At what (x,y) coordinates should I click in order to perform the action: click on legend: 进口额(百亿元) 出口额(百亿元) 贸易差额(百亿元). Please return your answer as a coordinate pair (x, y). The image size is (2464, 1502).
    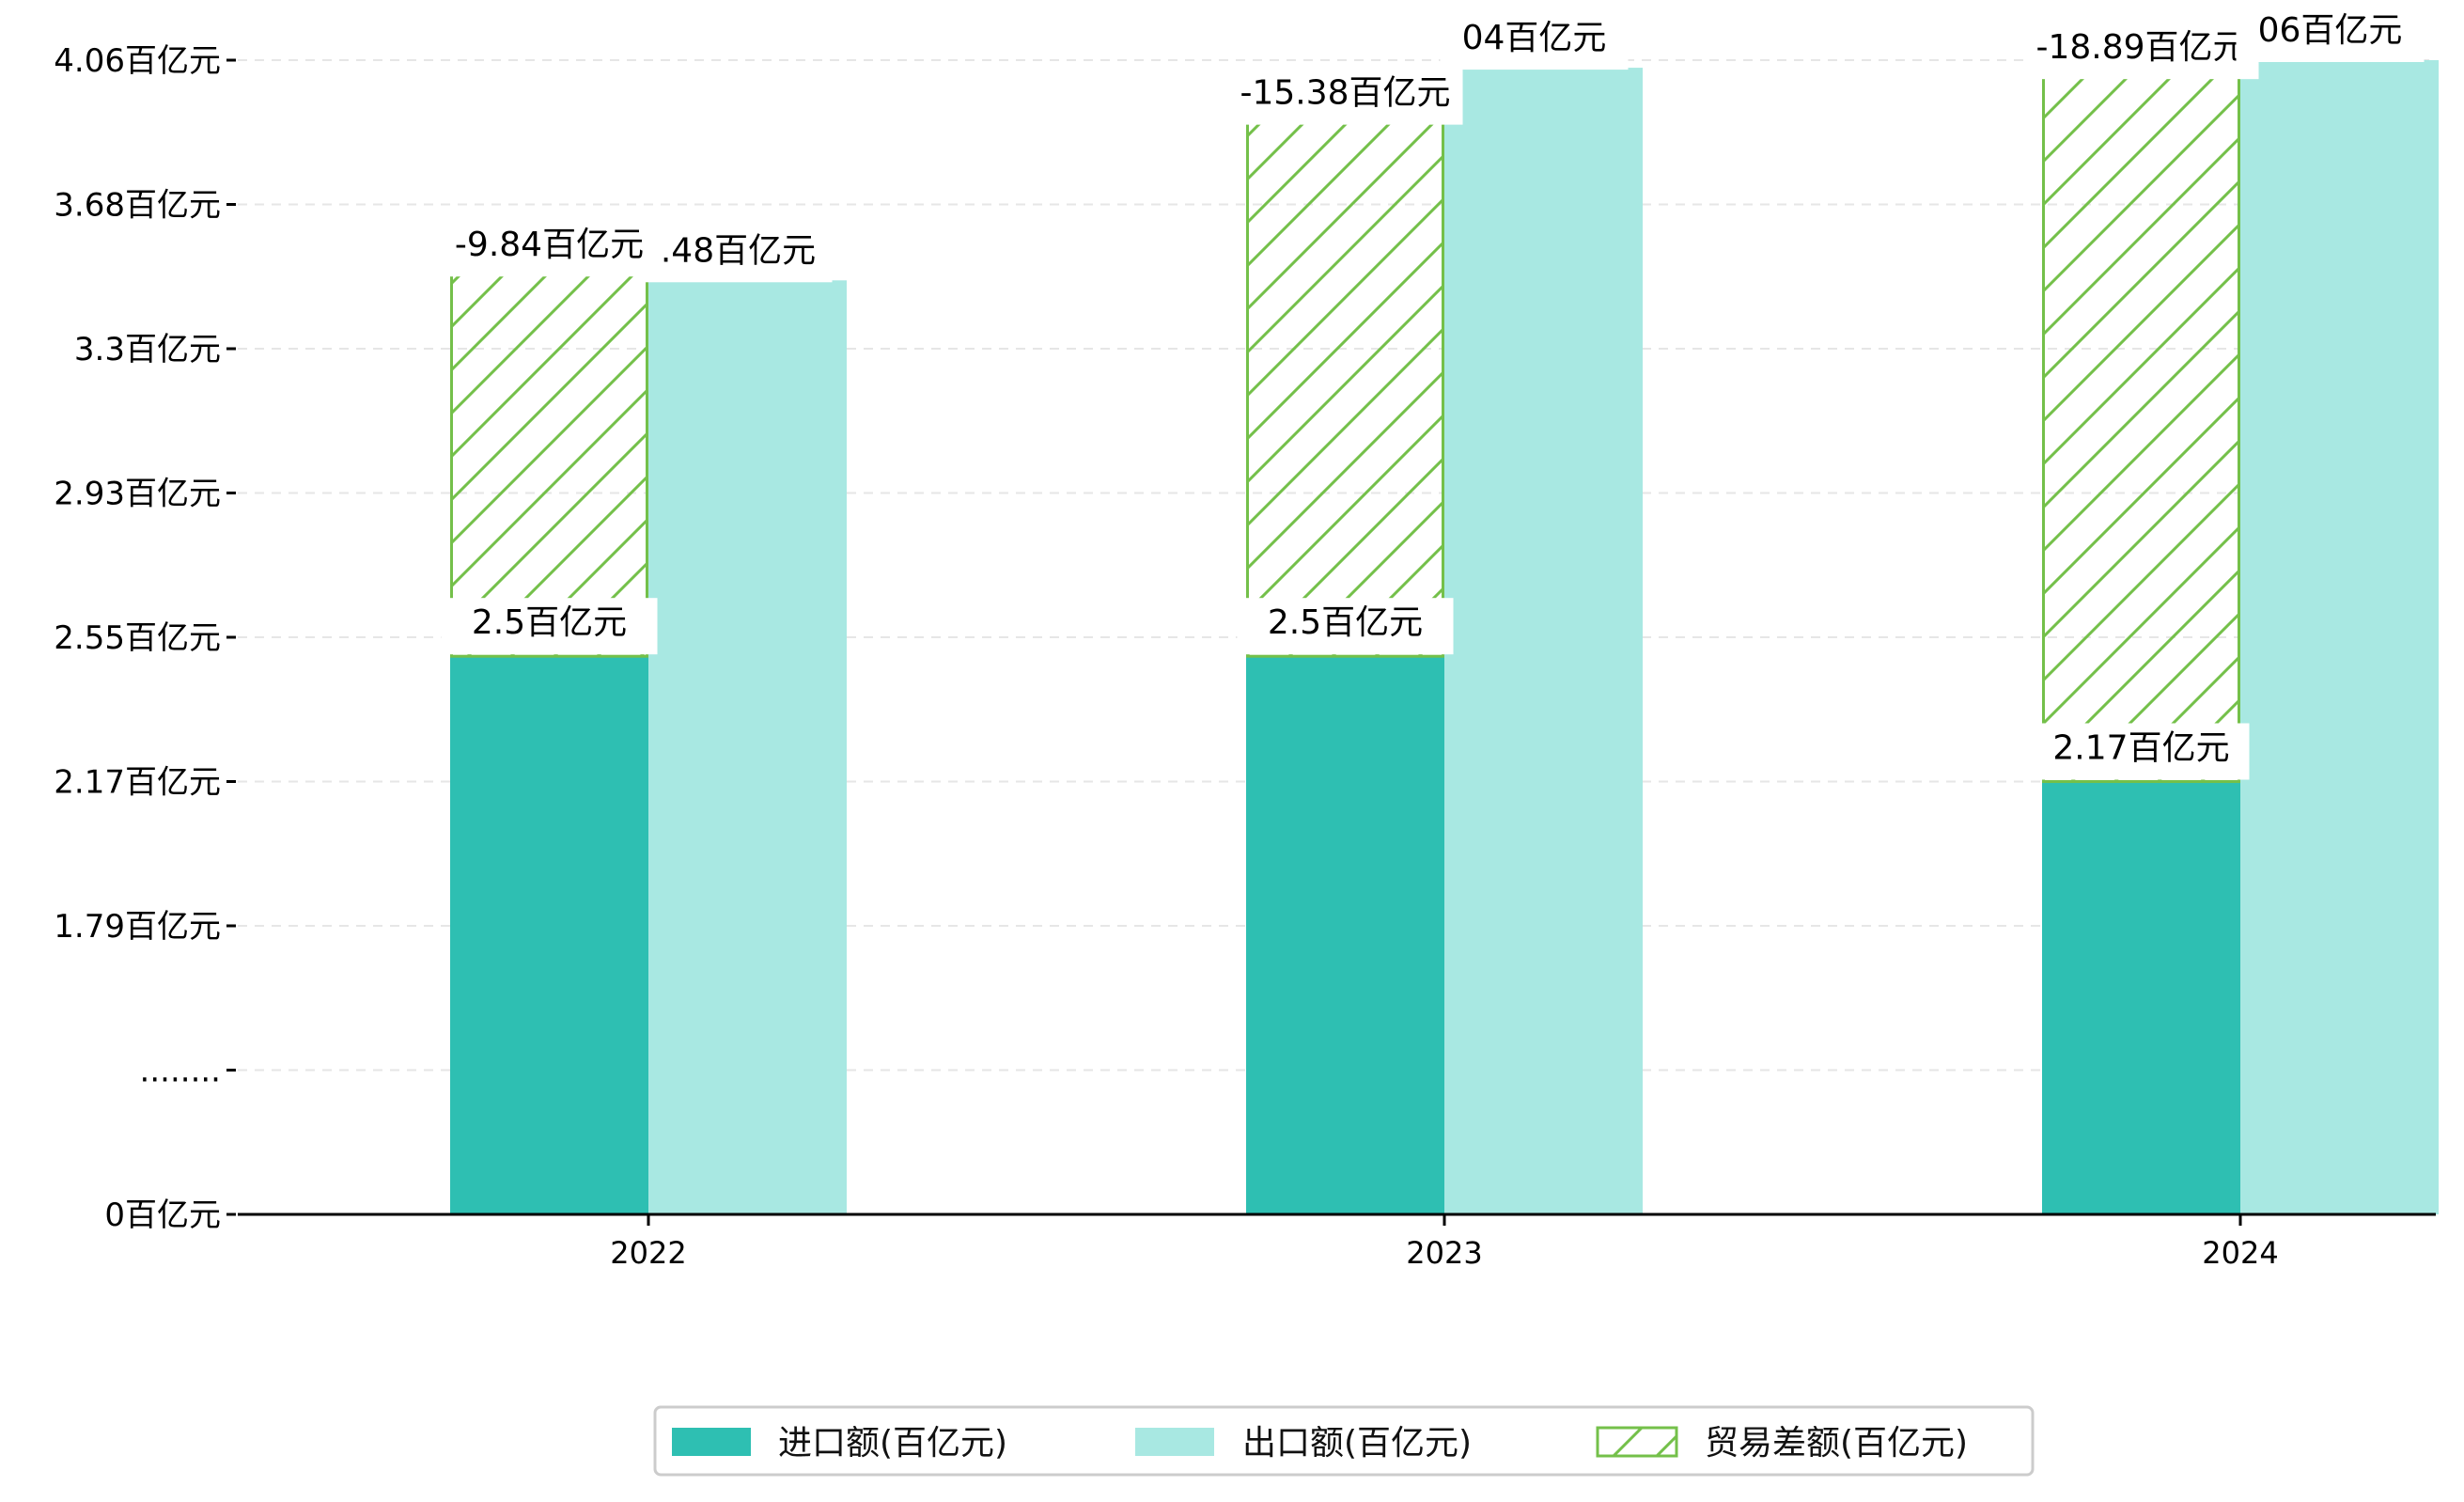
    Looking at the image, I should click on (1344, 1441).